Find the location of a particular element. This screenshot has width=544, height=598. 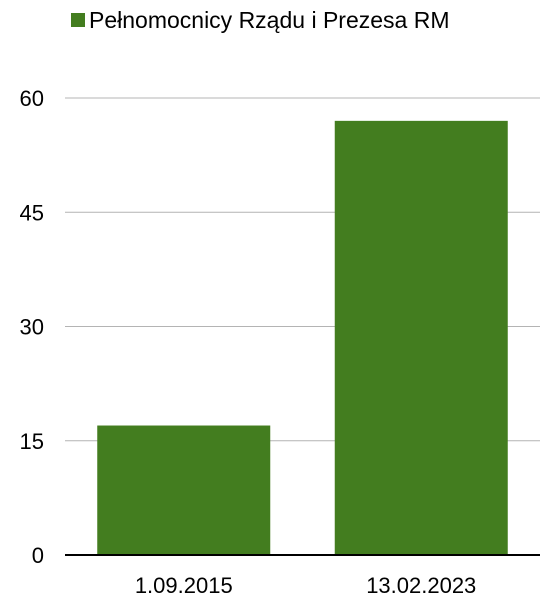

legend-label: Pełnomocnicy Rządu i Prezesa RM is located at coordinates (269, 20).